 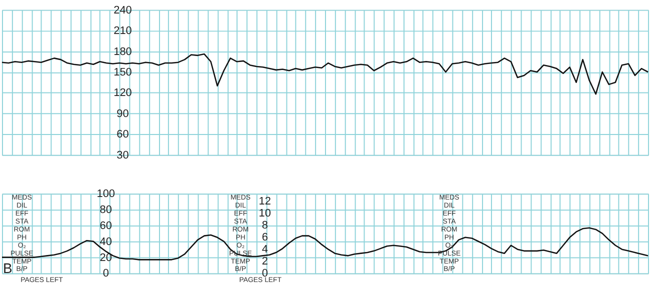 What do you see at coordinates (7, 268) in the screenshot?
I see `annotation: B` at bounding box center [7, 268].